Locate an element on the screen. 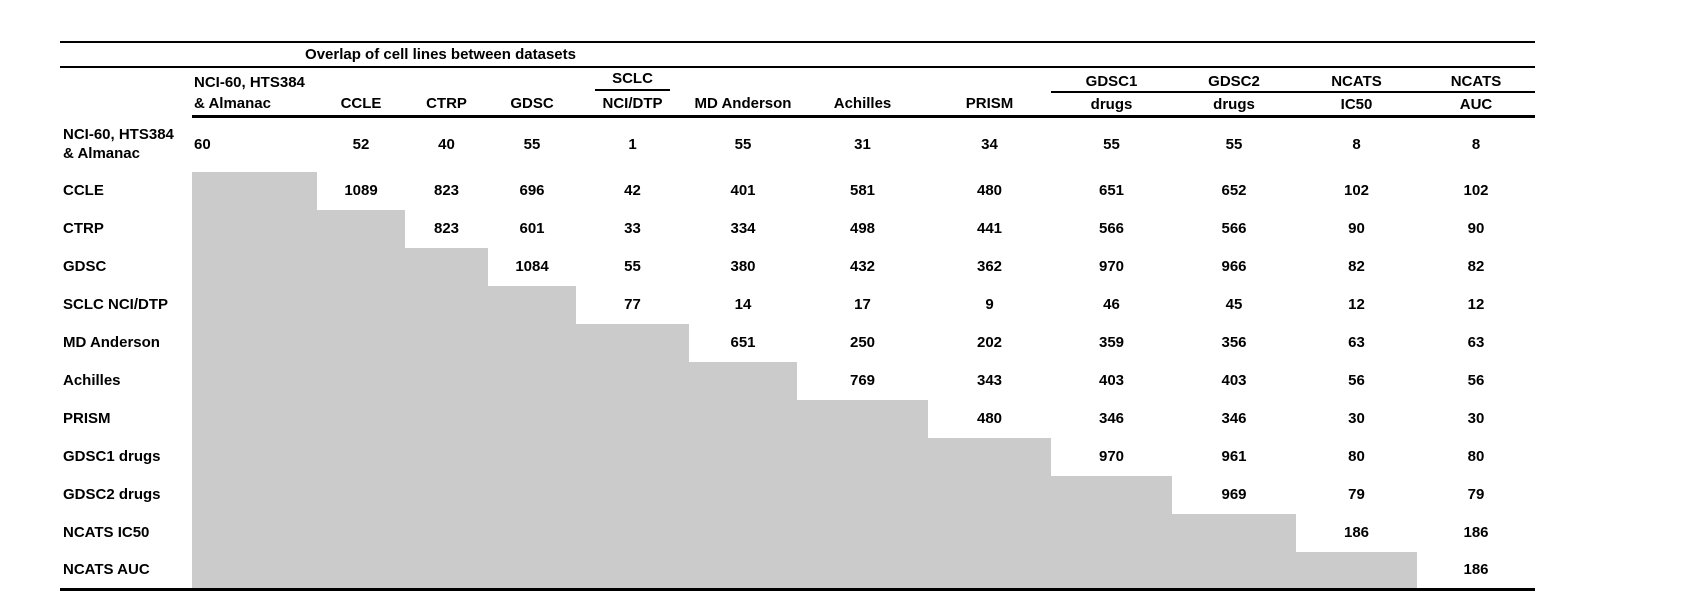  row-label: PRISM is located at coordinates (87, 418).